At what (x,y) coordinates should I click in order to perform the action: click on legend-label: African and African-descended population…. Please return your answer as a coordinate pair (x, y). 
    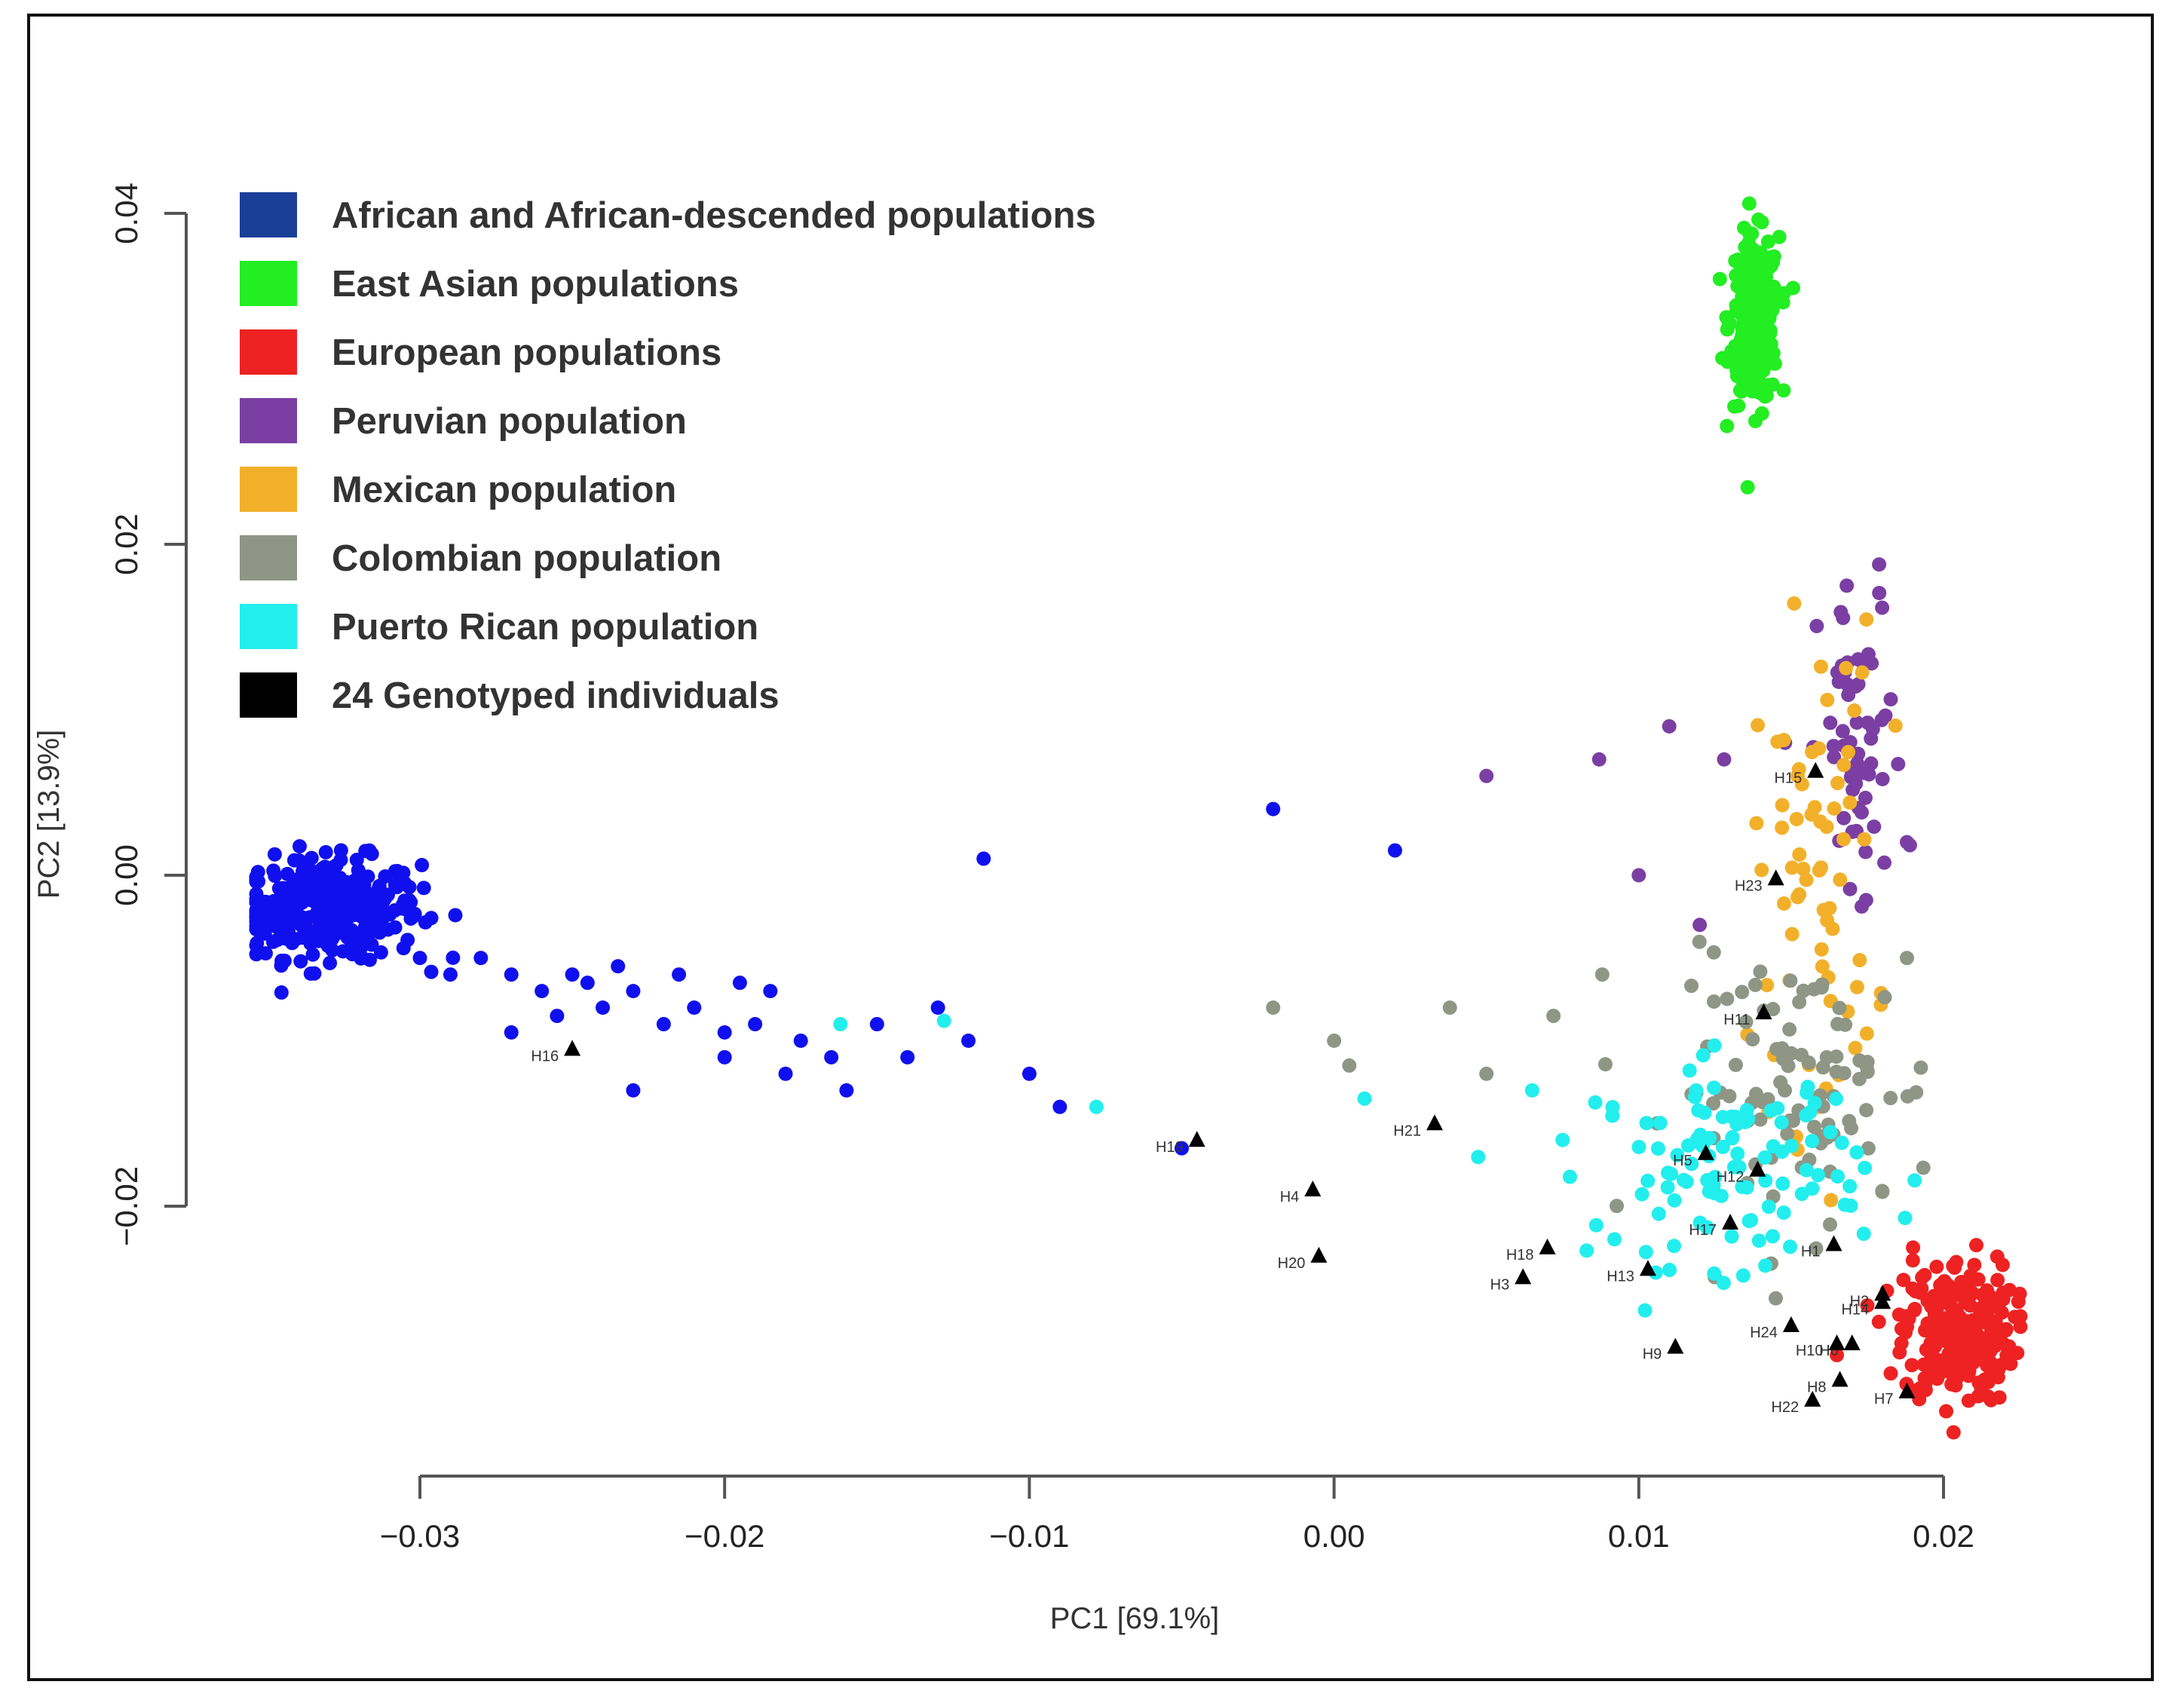
    Looking at the image, I should click on (714, 215).